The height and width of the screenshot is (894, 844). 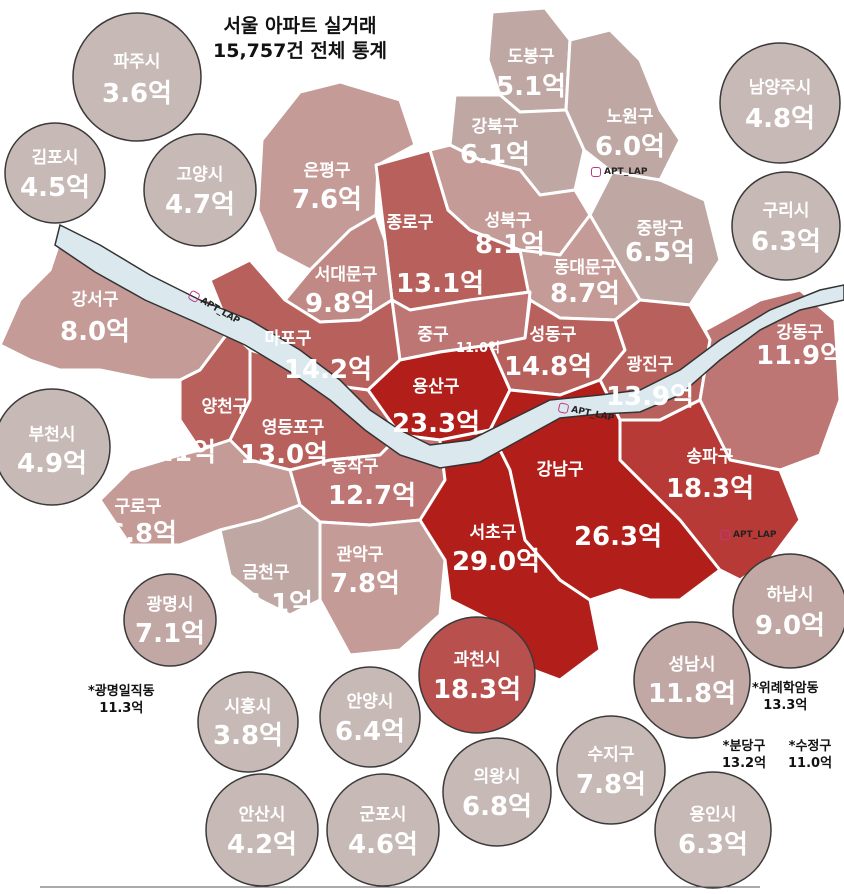 What do you see at coordinates (300, 39) in the screenshot?
I see `map-title: 서울 아파트 실거래 15,757건 전체 통계` at bounding box center [300, 39].